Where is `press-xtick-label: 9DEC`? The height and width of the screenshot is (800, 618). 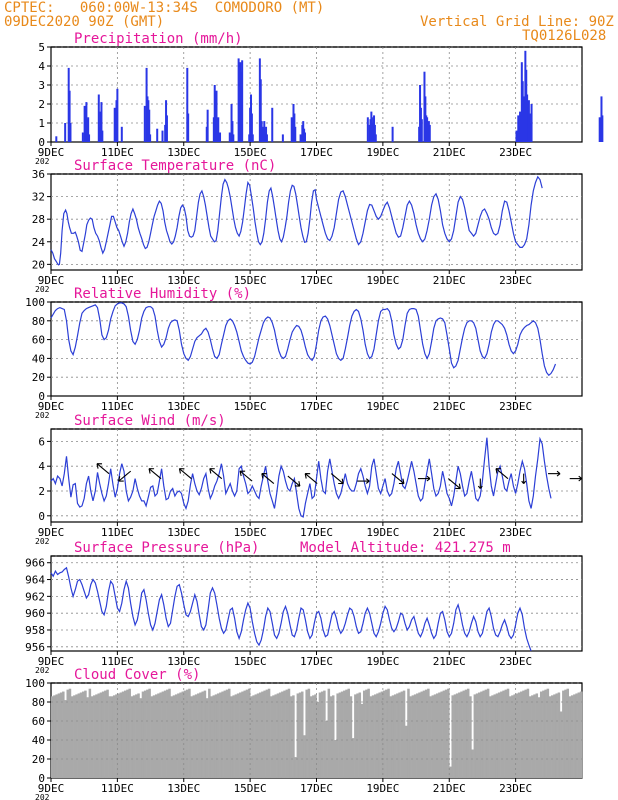 press-xtick-label: 9DEC is located at coordinates (51, 661).